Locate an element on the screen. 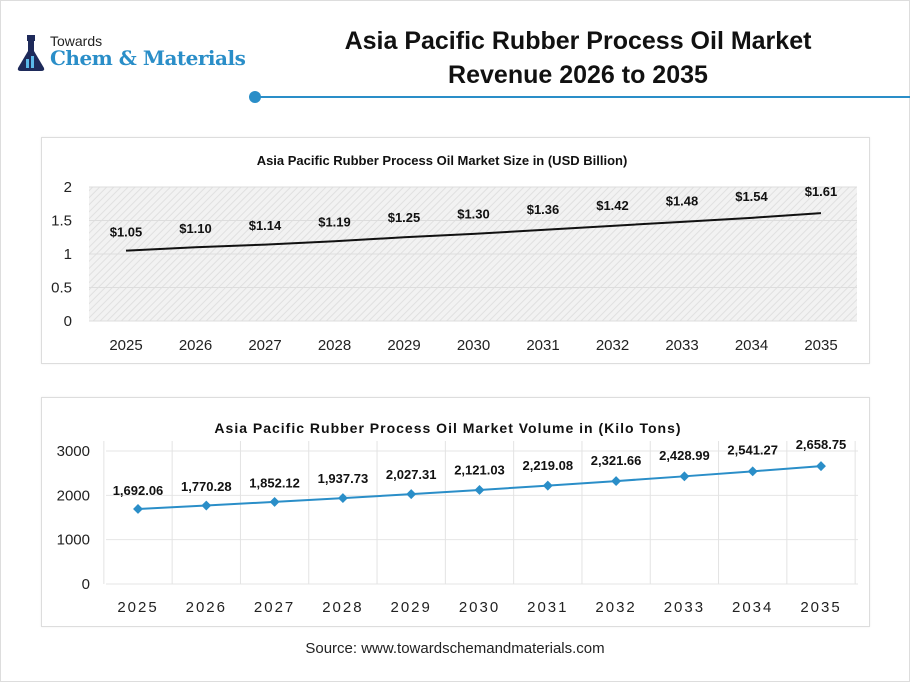 The width and height of the screenshot is (910, 682). data-label: 1,770.28 is located at coordinates (206, 486).